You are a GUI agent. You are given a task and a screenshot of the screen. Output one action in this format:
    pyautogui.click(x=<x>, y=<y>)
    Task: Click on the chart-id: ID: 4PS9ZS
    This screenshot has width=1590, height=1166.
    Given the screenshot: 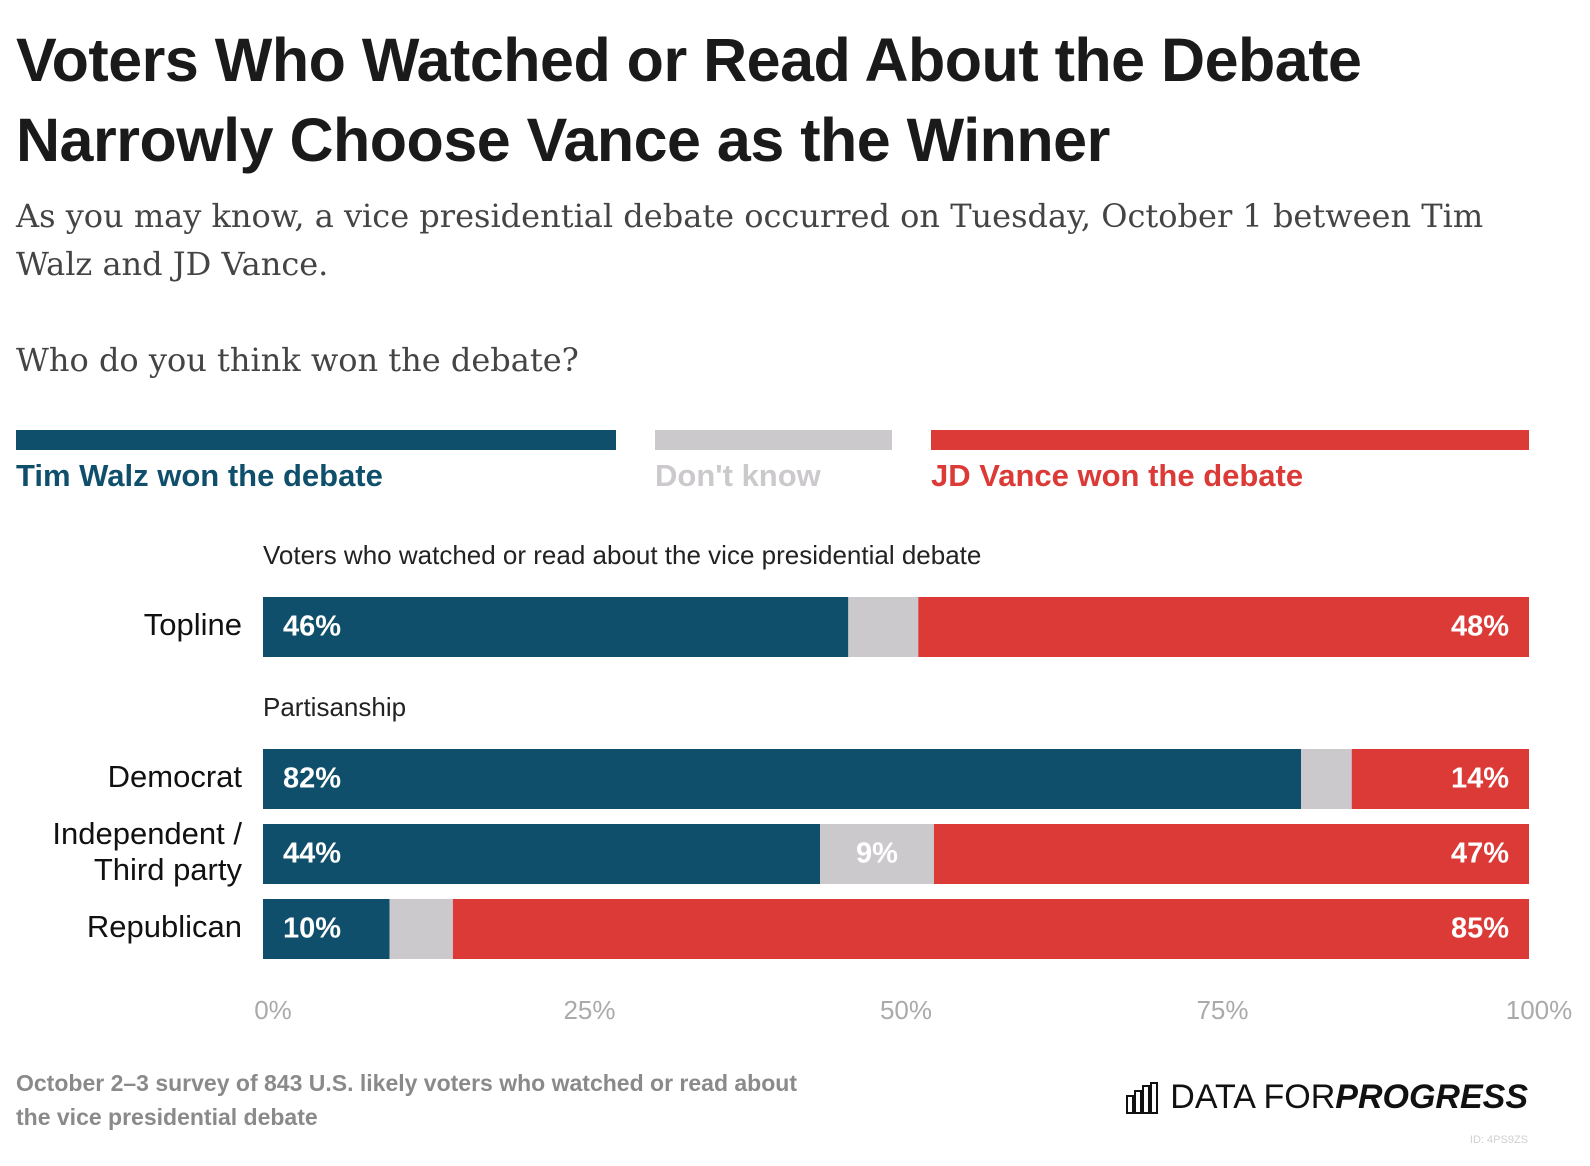 What is the action you would take?
    pyautogui.click(x=1498, y=1140)
    